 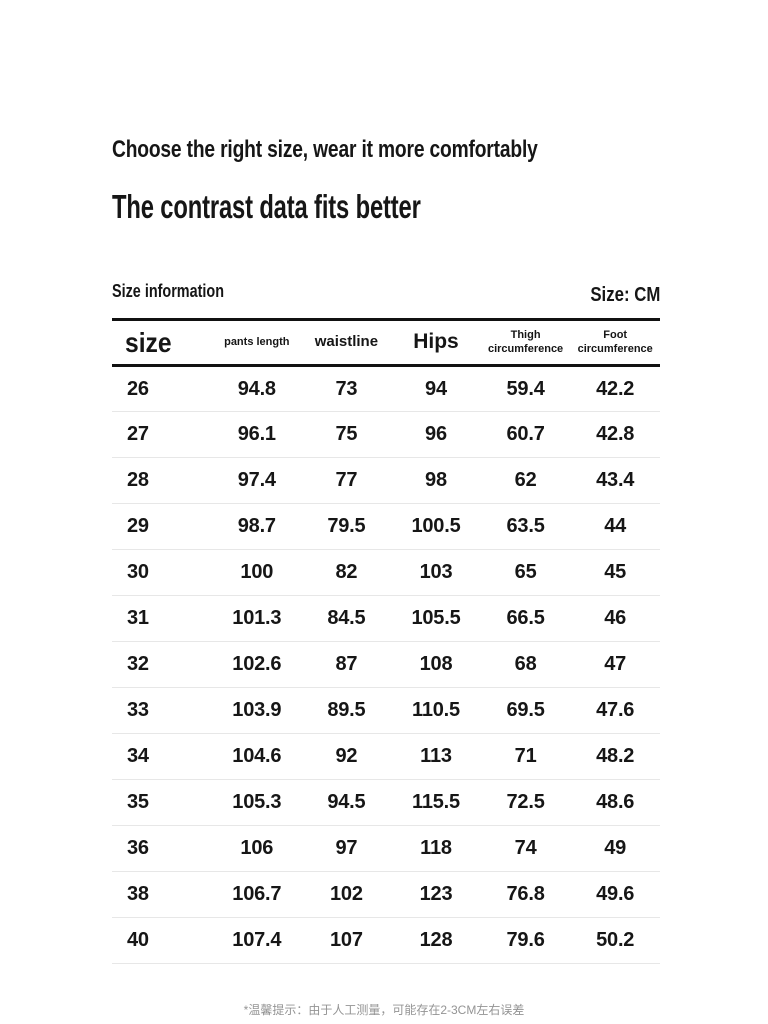 I want to click on waistline-cell: 107, so click(x=346, y=940).